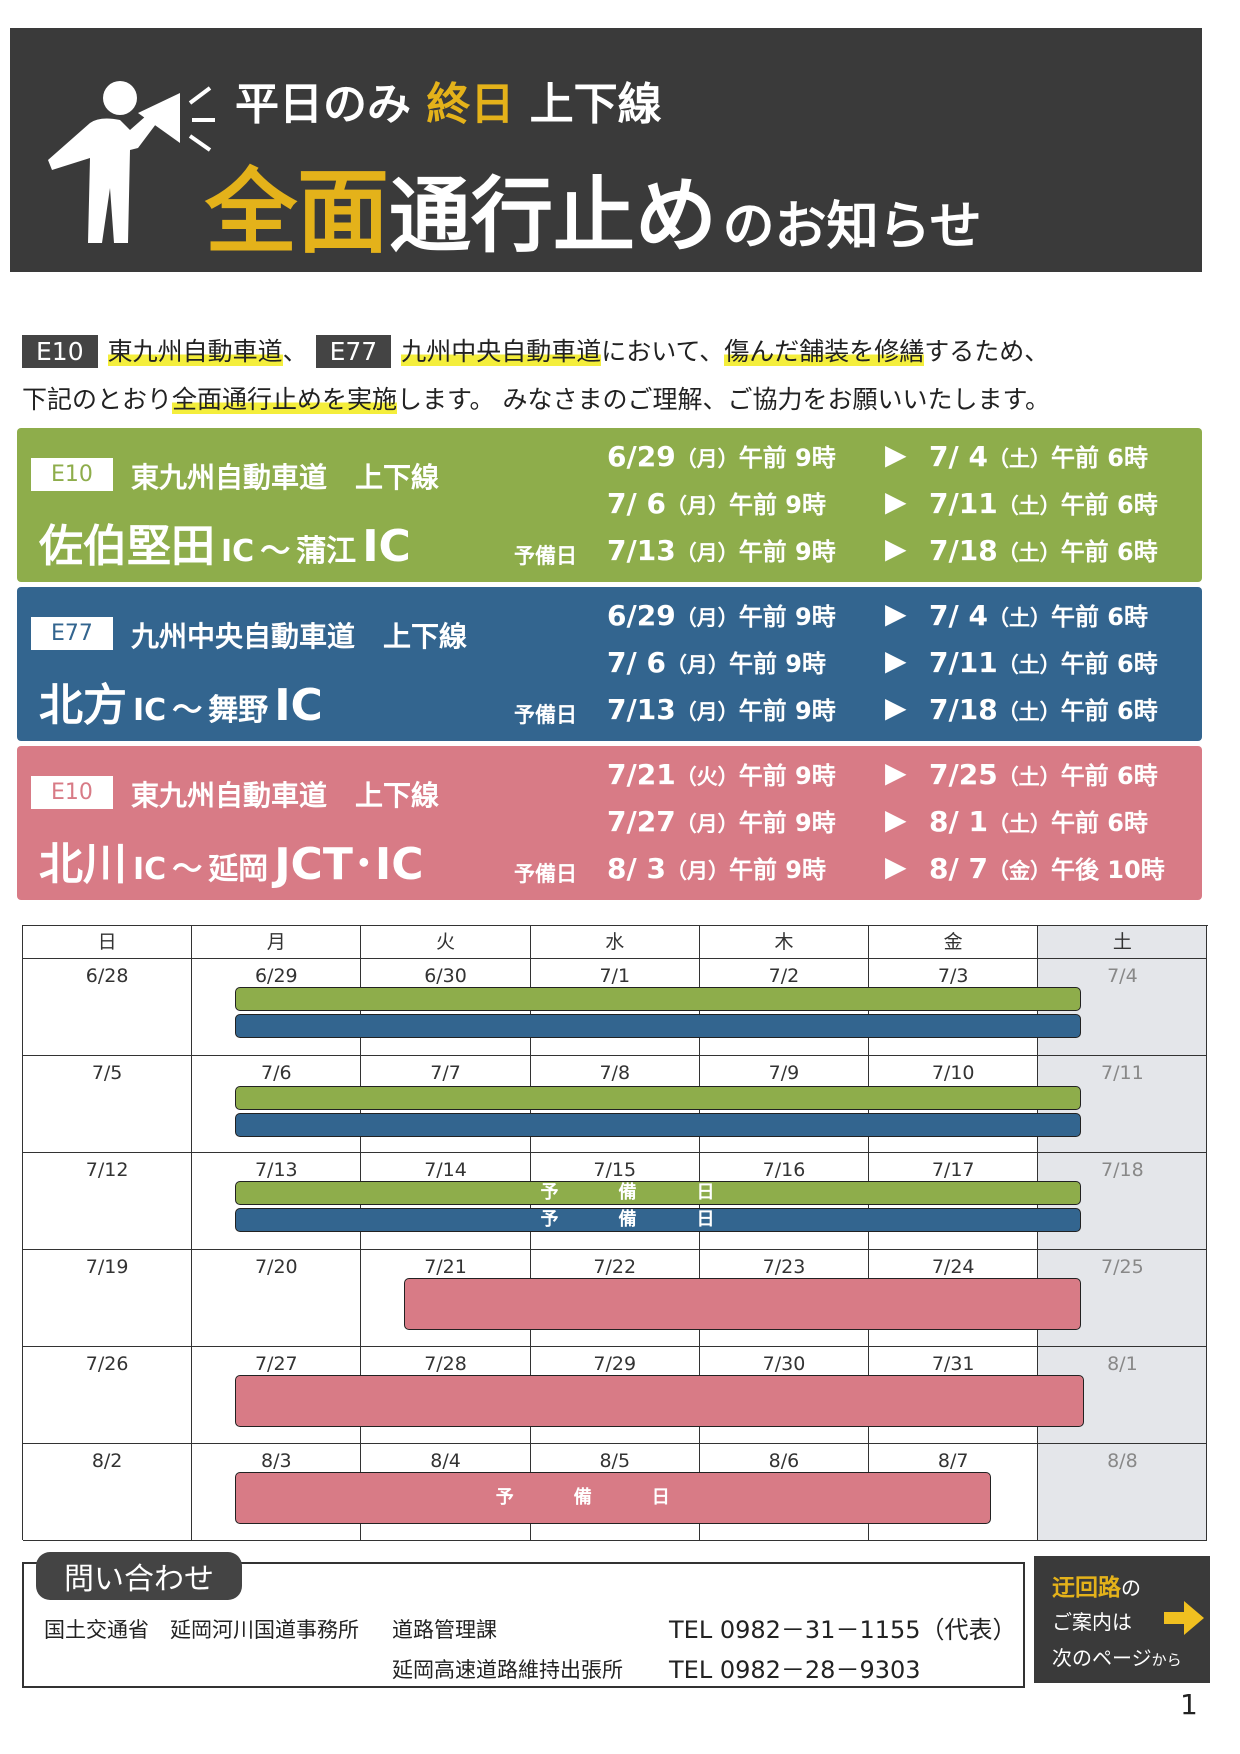 This screenshot has height=1754, width=1240. Describe the element at coordinates (1102, 1658) in the screenshot. I see `text: 次のページ` at that location.